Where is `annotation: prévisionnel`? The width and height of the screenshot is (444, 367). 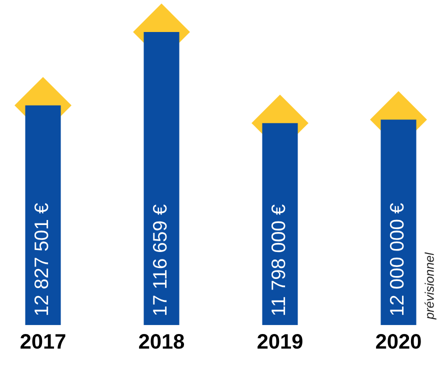
annotation: prévisionnel is located at coordinates (430, 286).